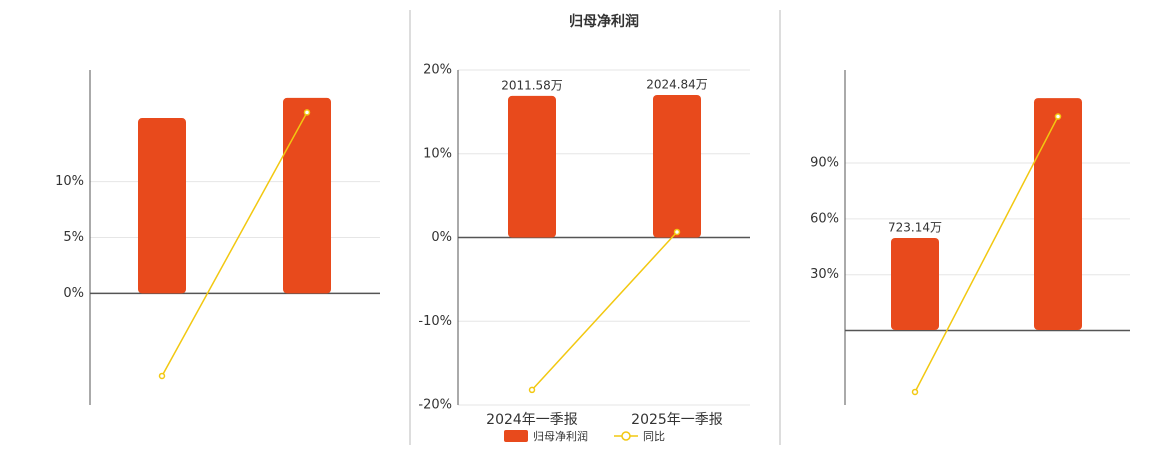 The height and width of the screenshot is (450, 1160). I want to click on x-tick-label: 2025年一季报, so click(677, 420).